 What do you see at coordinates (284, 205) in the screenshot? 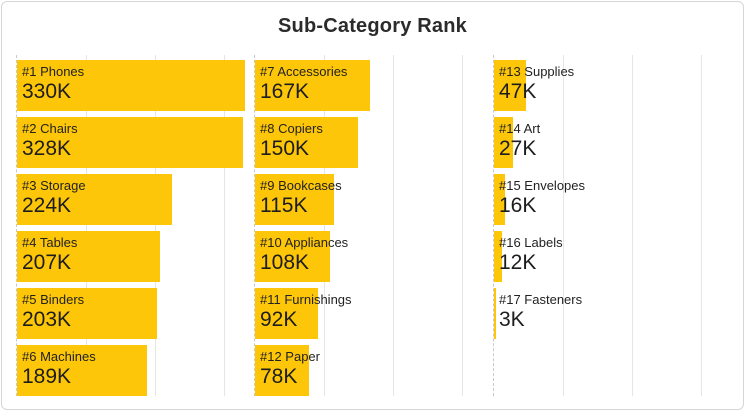
I see `bar-value-label: 115K` at bounding box center [284, 205].